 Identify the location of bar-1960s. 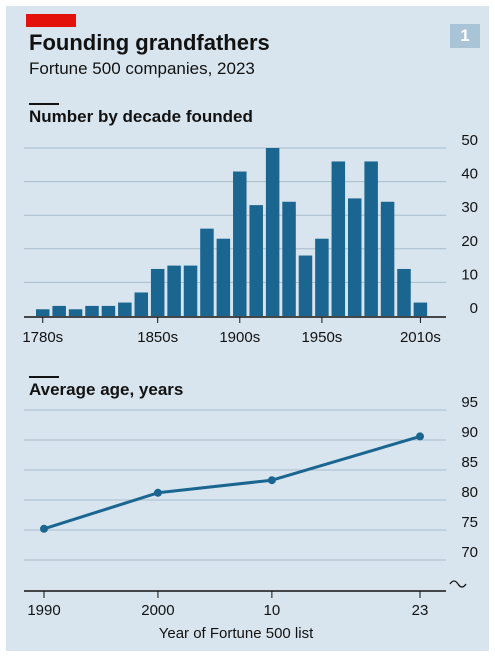
(338, 238).